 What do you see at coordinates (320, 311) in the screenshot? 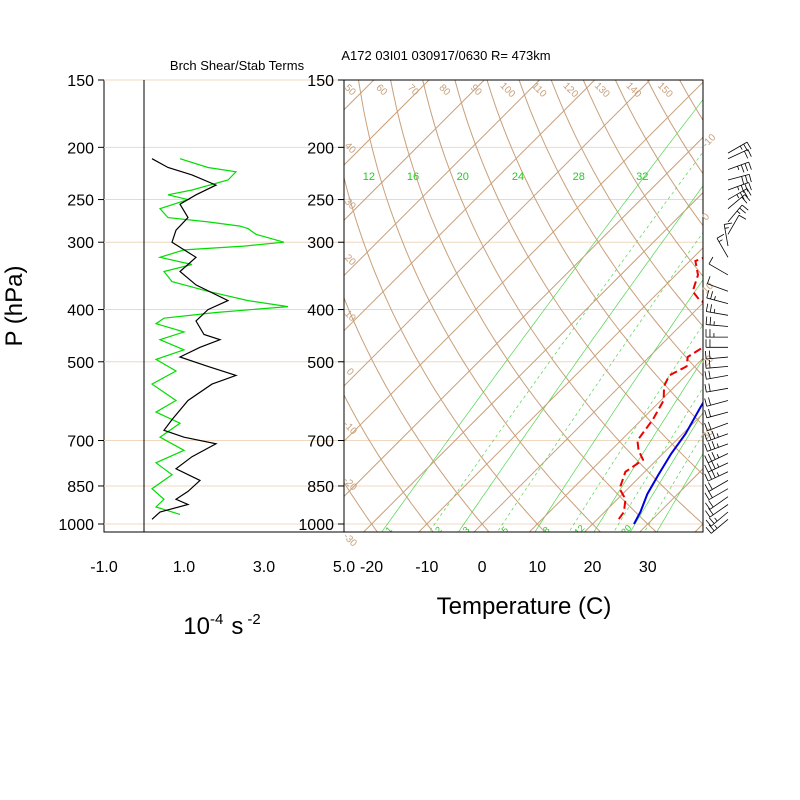
I see `skewt-y-tick-label: 400` at bounding box center [320, 311].